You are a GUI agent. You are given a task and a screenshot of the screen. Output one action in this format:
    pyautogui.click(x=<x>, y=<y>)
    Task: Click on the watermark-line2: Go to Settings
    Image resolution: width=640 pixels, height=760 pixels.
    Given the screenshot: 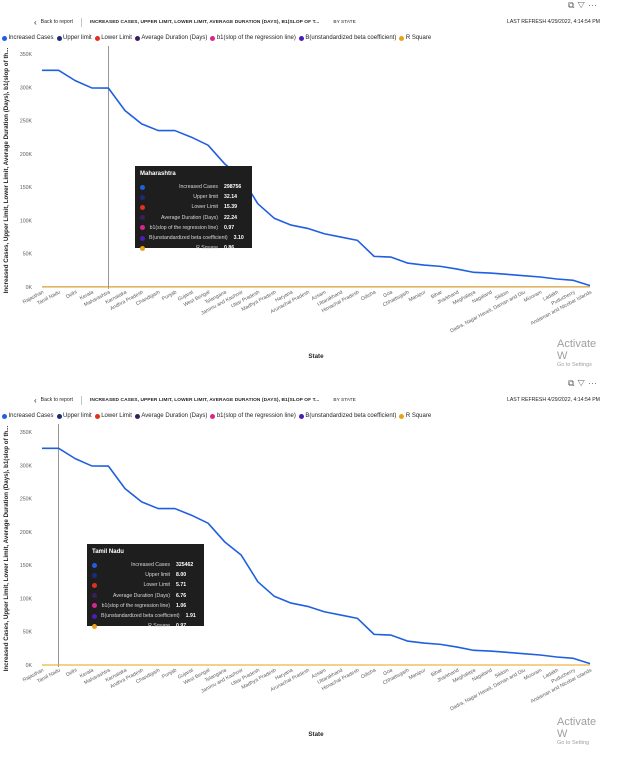 What is the action you would take?
    pyautogui.click(x=574, y=365)
    